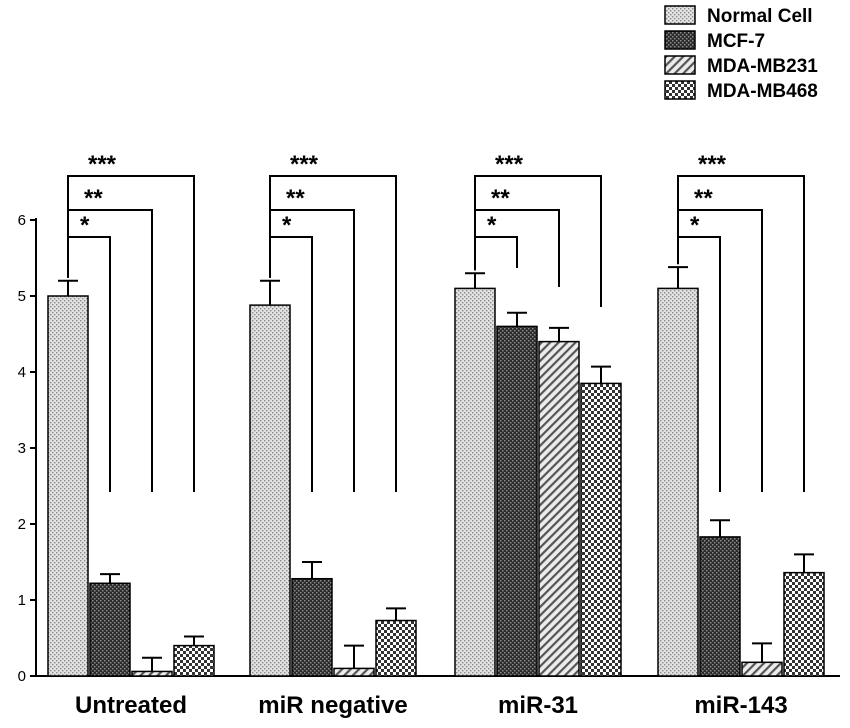 The width and height of the screenshot is (850, 728). Describe the element at coordinates (22, 600) in the screenshot. I see `y-tick-label: 1` at that location.